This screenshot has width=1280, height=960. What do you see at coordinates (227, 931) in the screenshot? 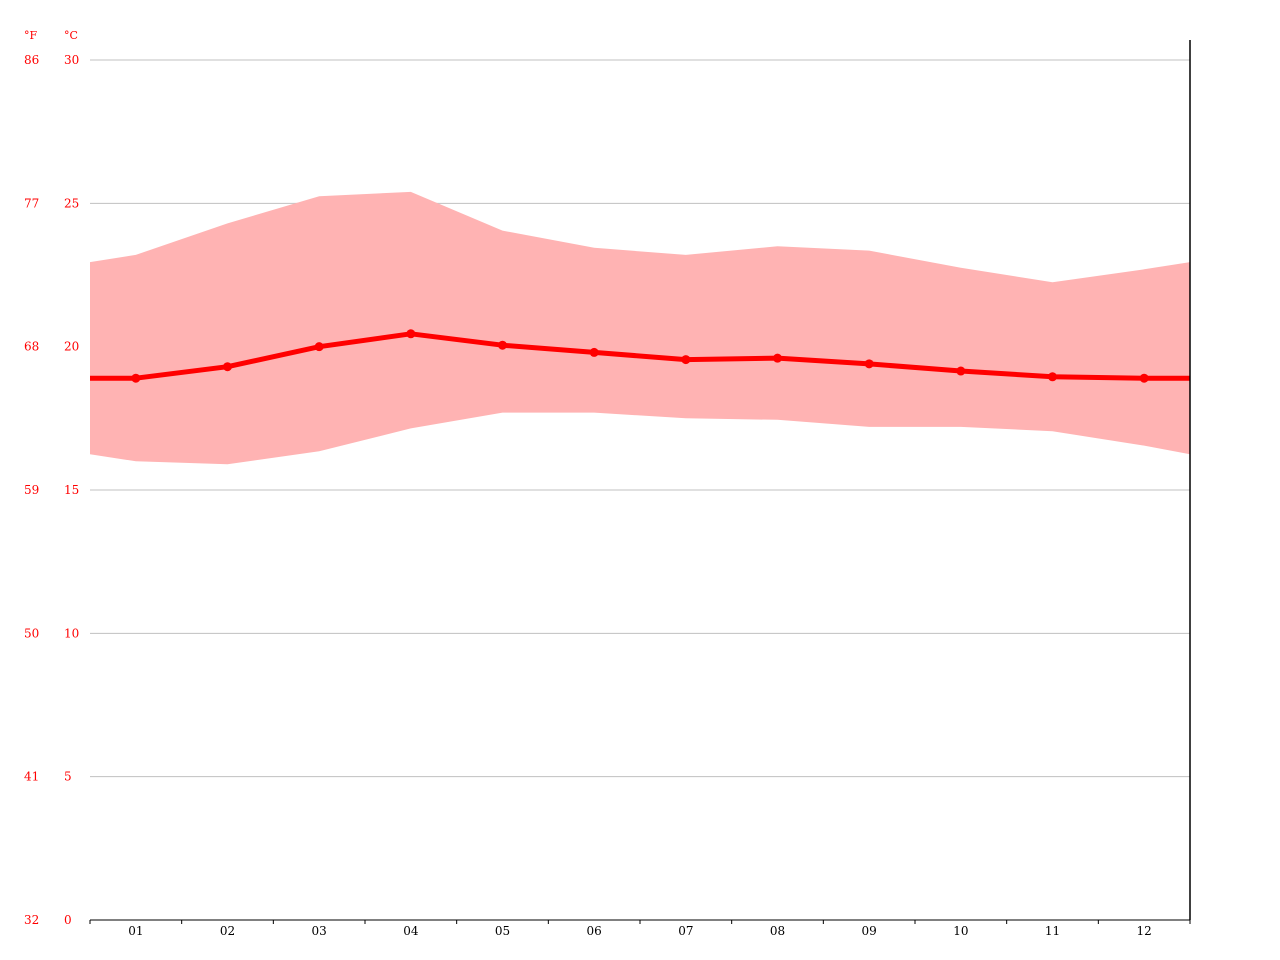
I see `x-tick-label: 02` at bounding box center [227, 931].